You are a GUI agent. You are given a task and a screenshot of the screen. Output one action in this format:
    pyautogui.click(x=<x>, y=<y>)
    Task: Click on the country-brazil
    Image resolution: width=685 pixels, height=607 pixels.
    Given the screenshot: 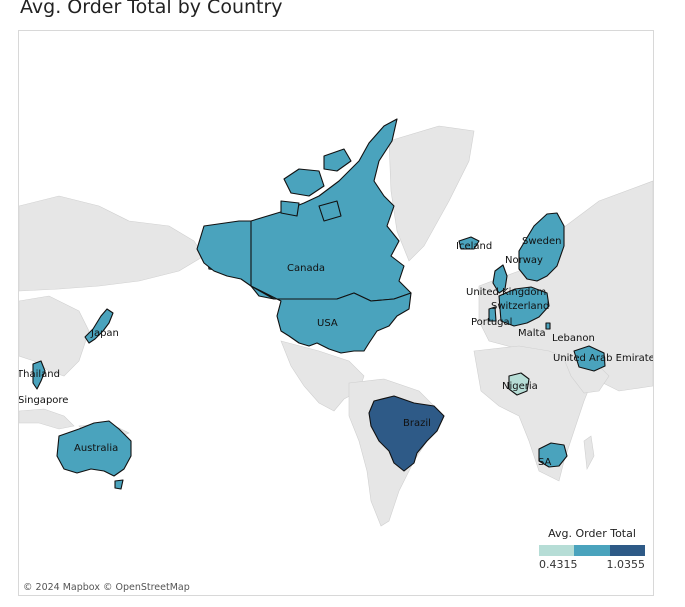 What is the action you would take?
    pyautogui.click(x=406, y=433)
    